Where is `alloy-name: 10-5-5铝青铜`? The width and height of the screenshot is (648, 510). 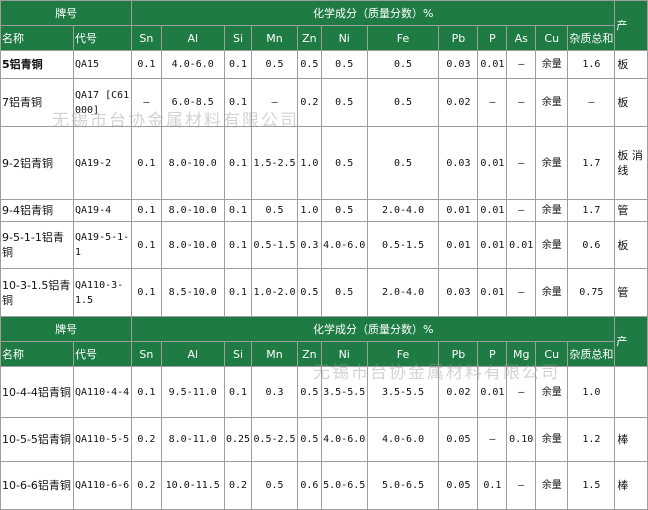 alloy-name: 10-5-5铝青铜 is located at coordinates (37, 439).